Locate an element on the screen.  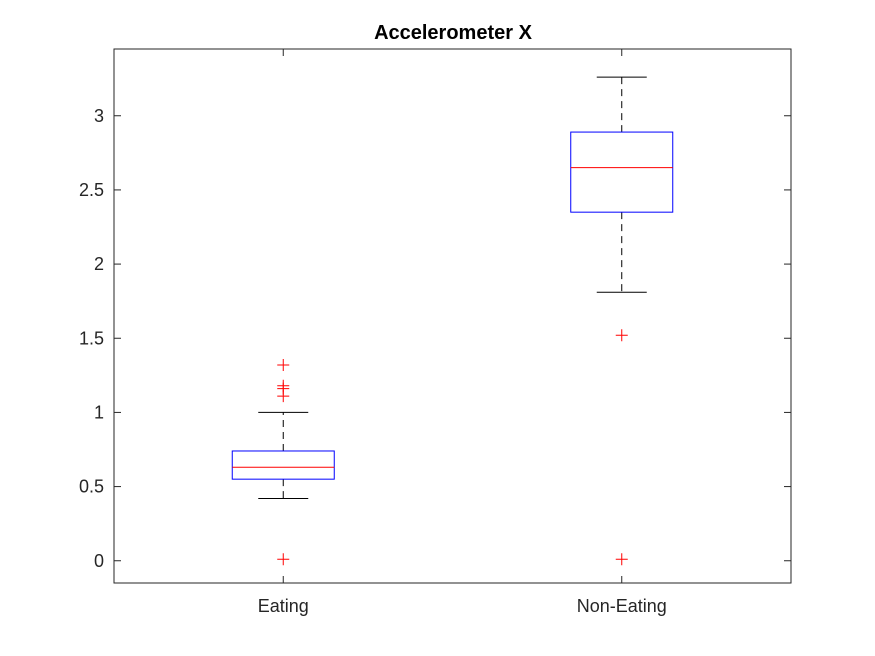
chart-title: Accelerometer X is located at coordinates (453, 33).